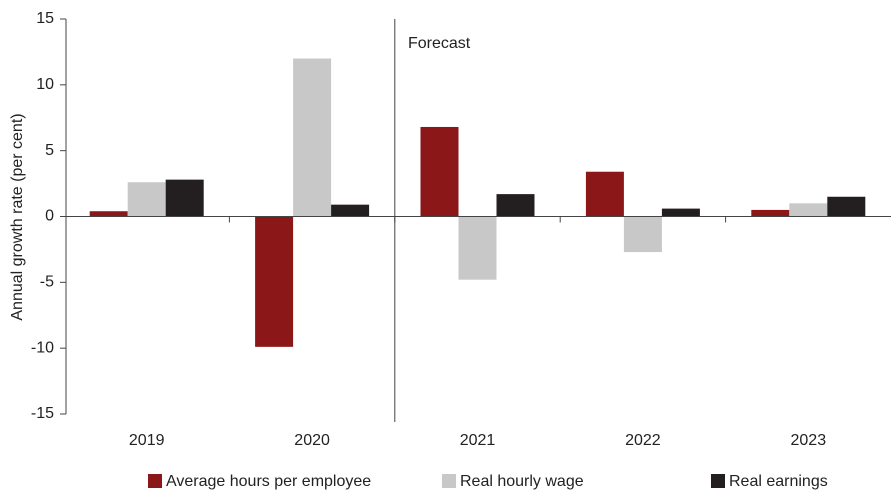 The height and width of the screenshot is (490, 891). What do you see at coordinates (49, 216) in the screenshot?
I see `y-tick-label: 0` at bounding box center [49, 216].